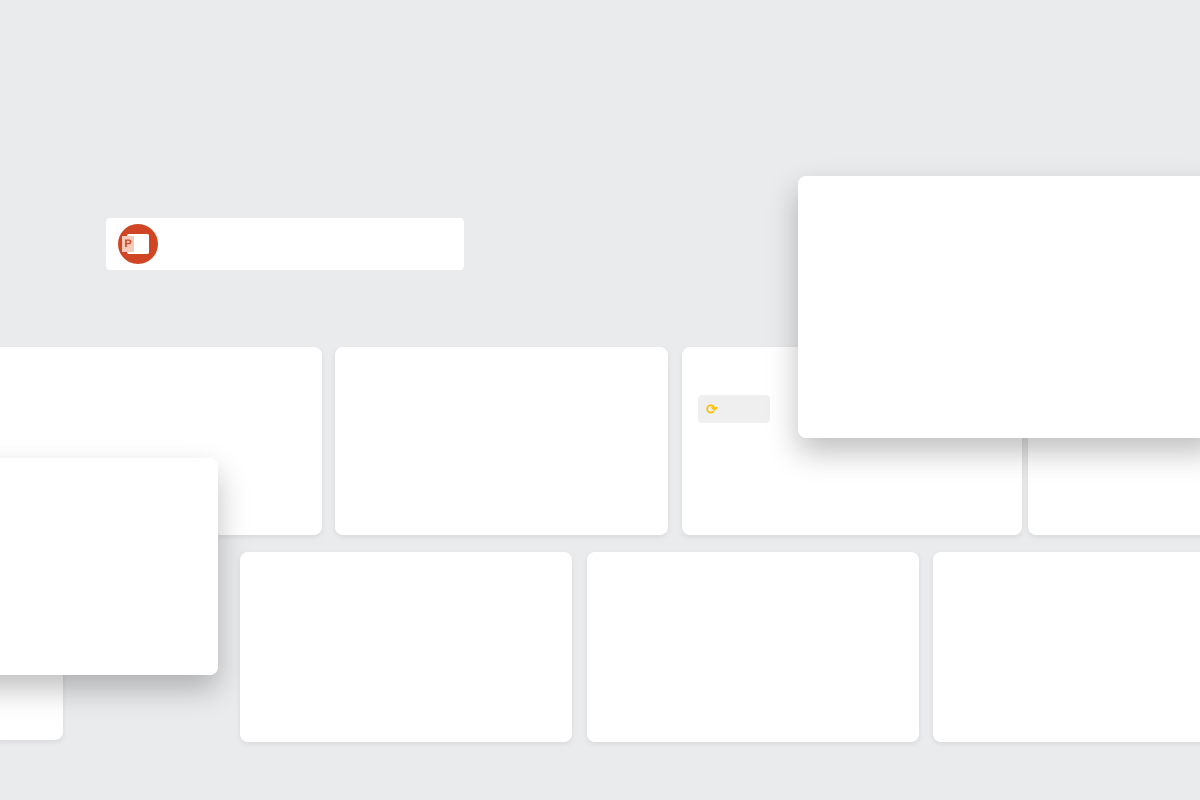 This screenshot has width=1200, height=800. I want to click on stat-box: ⟳, so click(734, 409).